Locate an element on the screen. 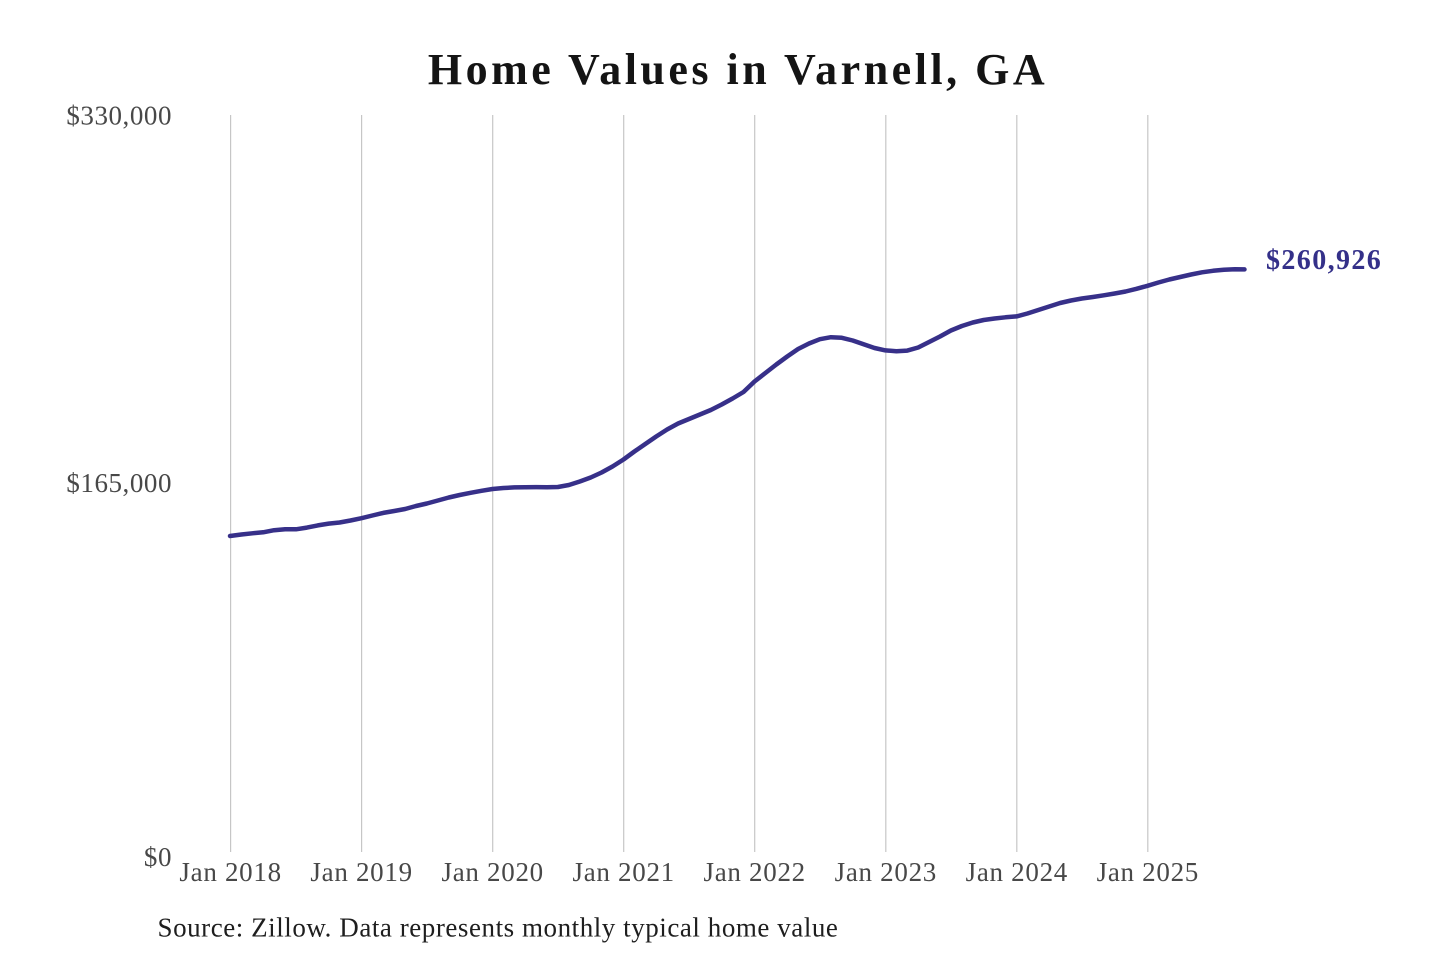  svg-text: $260,926 is located at coordinates (1324, 260).